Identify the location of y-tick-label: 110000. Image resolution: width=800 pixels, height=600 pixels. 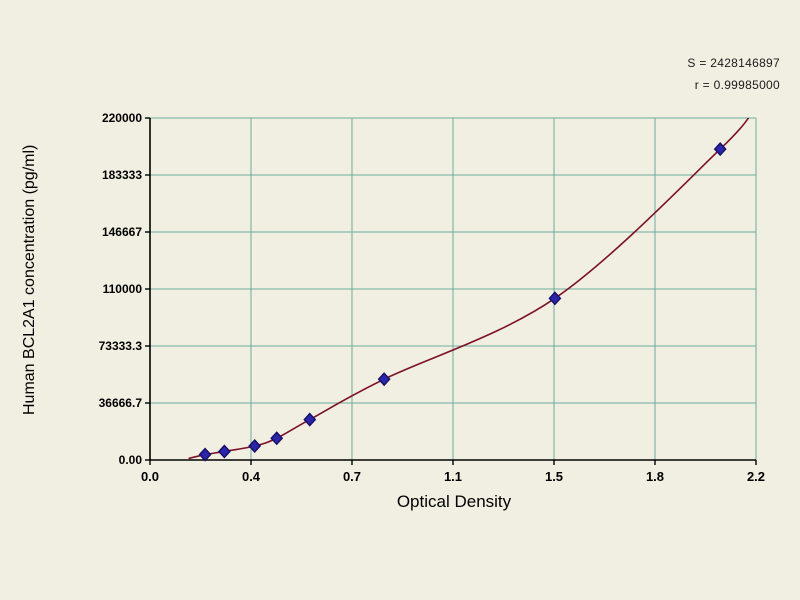
(123, 289).